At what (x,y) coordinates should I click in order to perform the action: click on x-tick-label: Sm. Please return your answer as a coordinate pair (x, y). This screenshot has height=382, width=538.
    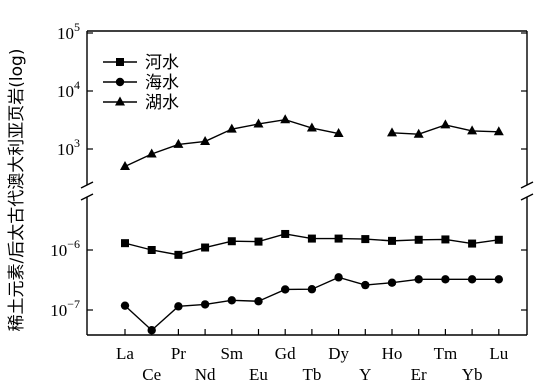
    Looking at the image, I should click on (231, 353).